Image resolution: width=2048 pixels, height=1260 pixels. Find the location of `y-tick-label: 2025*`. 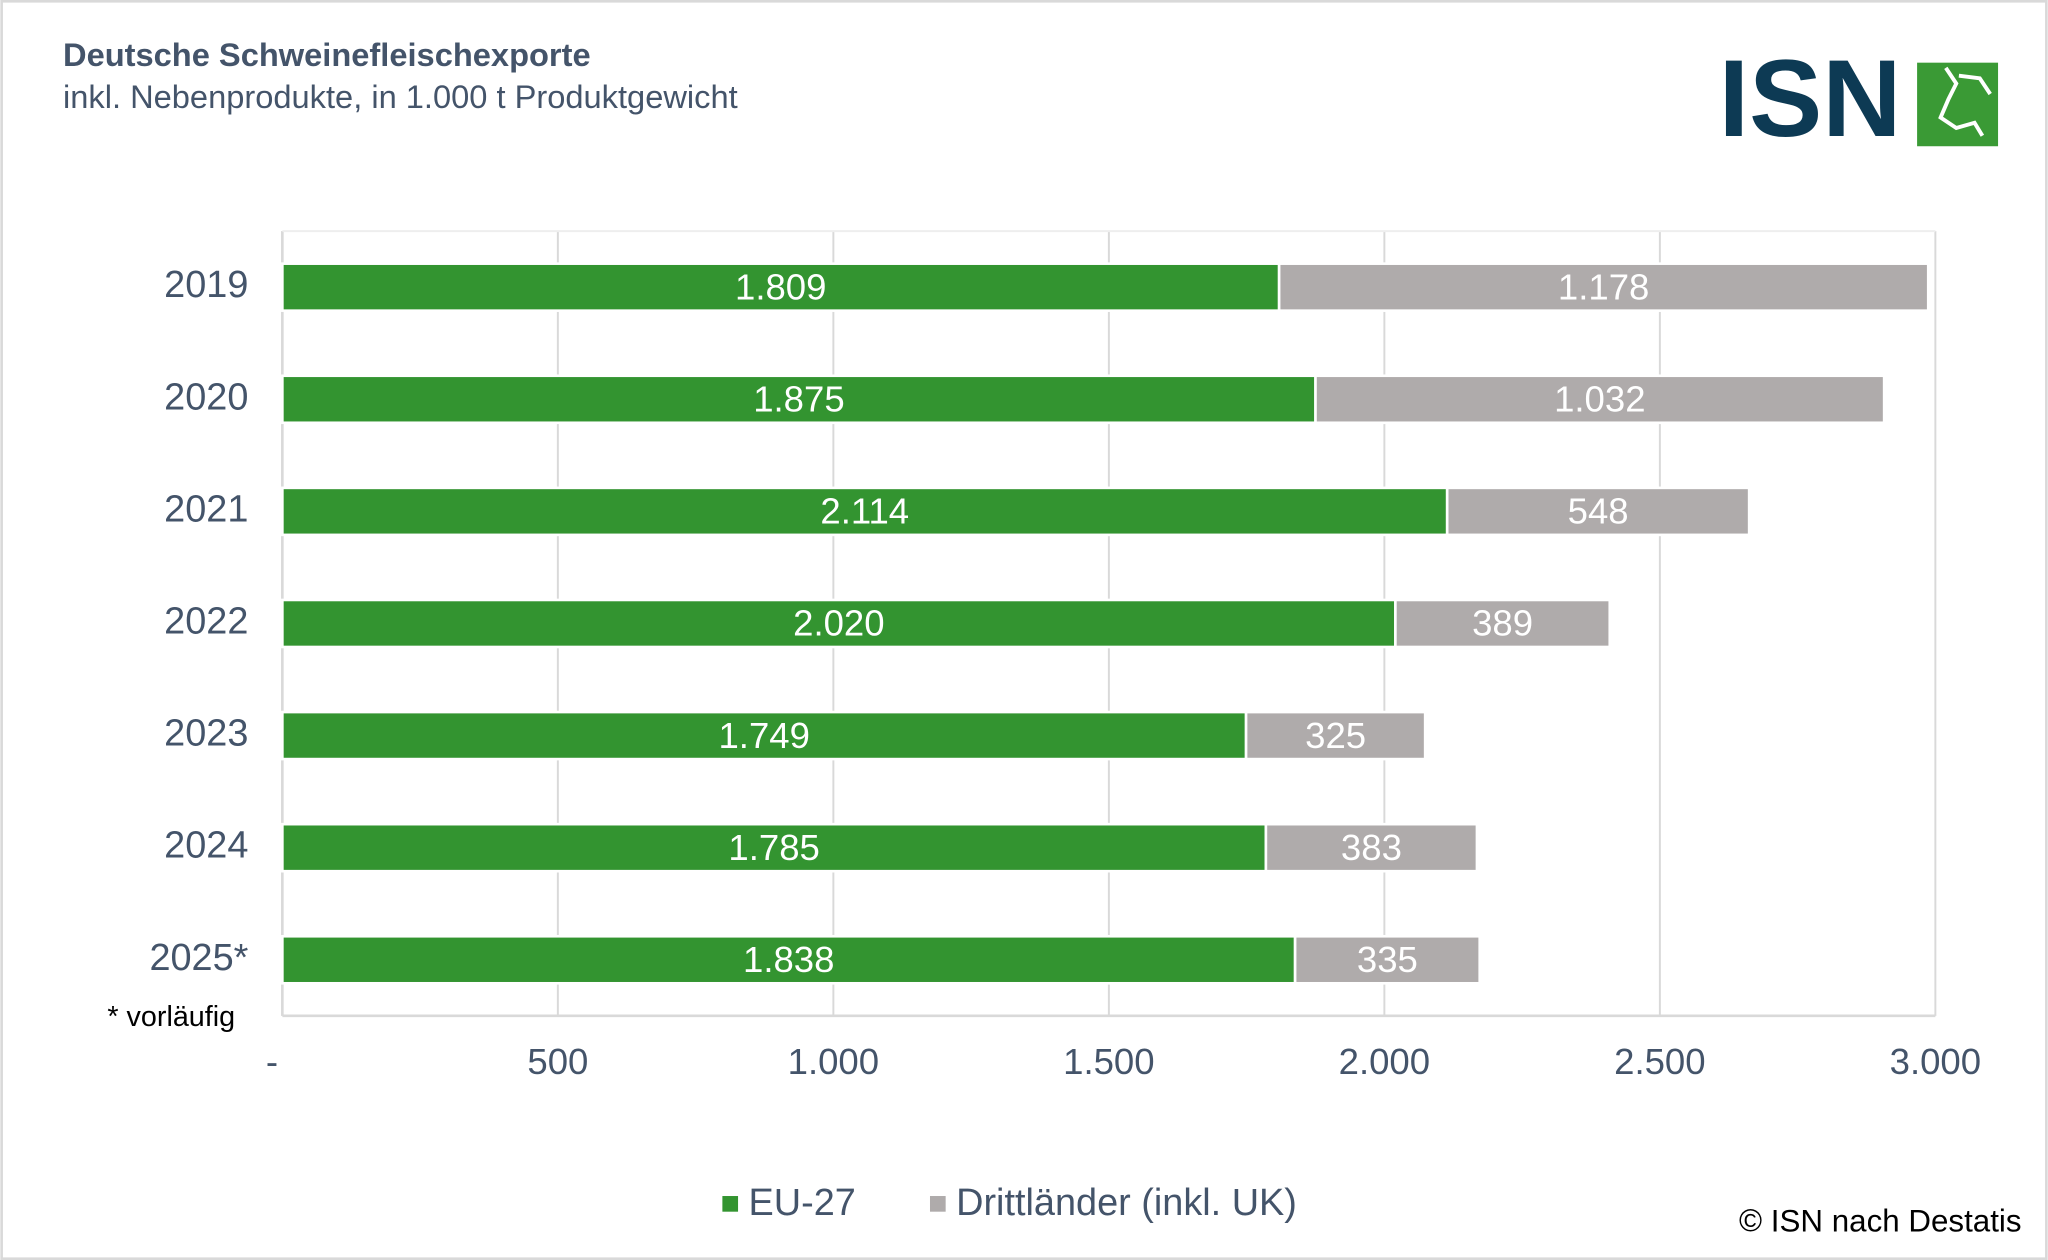

y-tick-label: 2025* is located at coordinates (198, 958).